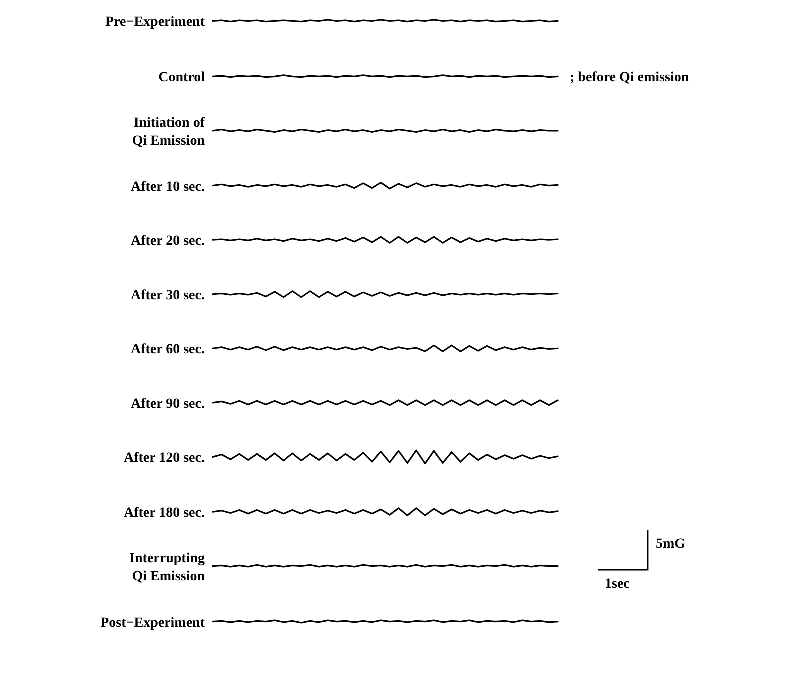  I want to click on text: 1sec, so click(617, 584).